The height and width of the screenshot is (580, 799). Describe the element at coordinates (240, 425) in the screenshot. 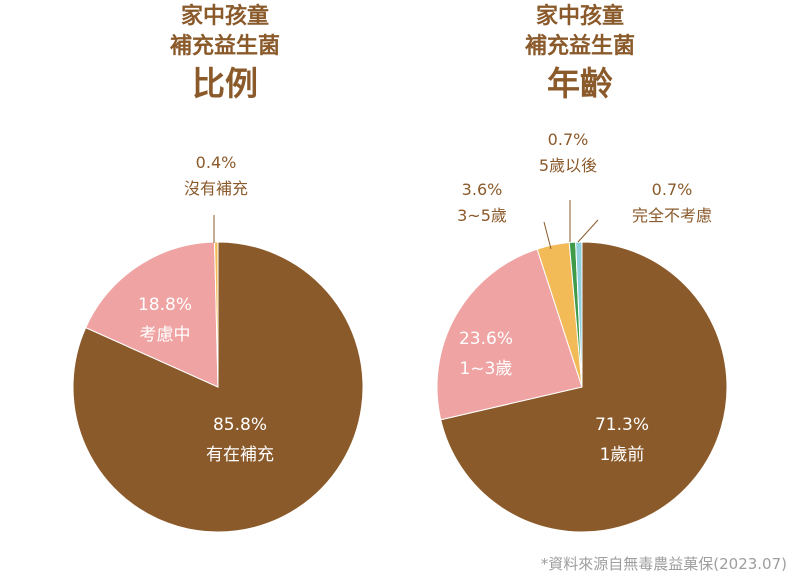

I see `slice-value-label: 85.8%` at that location.